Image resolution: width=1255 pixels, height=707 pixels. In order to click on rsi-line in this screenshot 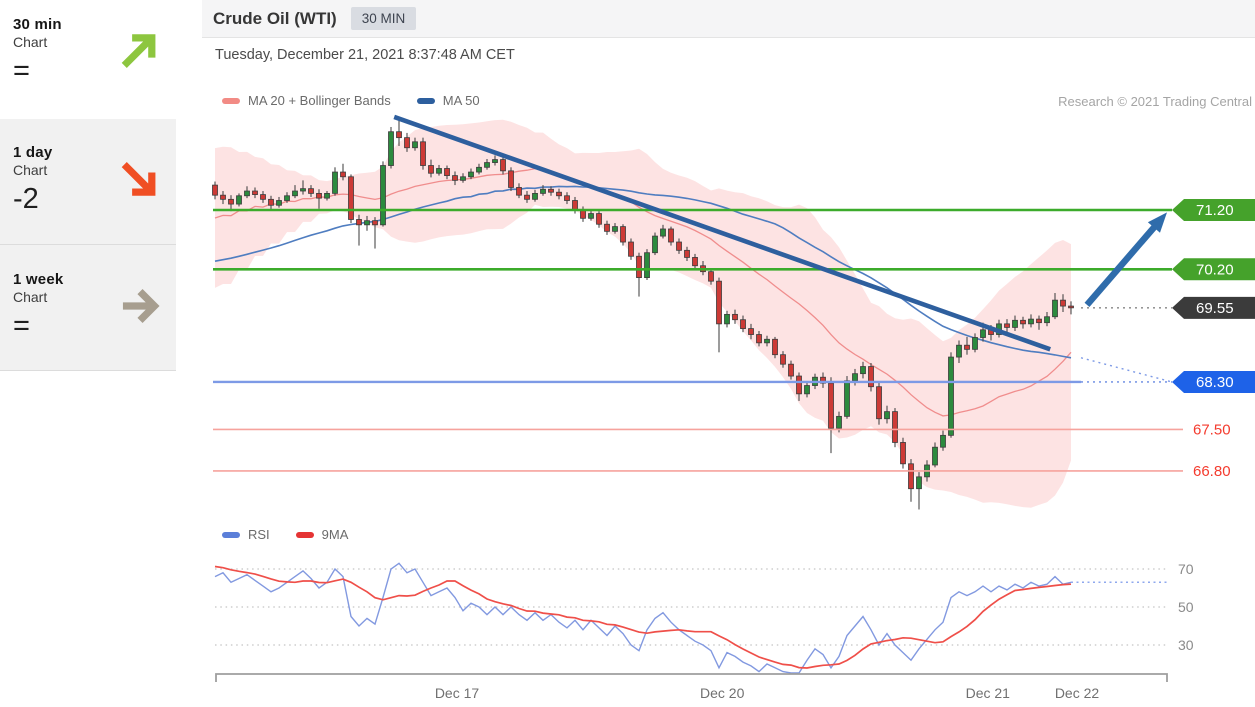, I will do `click(643, 618)`.